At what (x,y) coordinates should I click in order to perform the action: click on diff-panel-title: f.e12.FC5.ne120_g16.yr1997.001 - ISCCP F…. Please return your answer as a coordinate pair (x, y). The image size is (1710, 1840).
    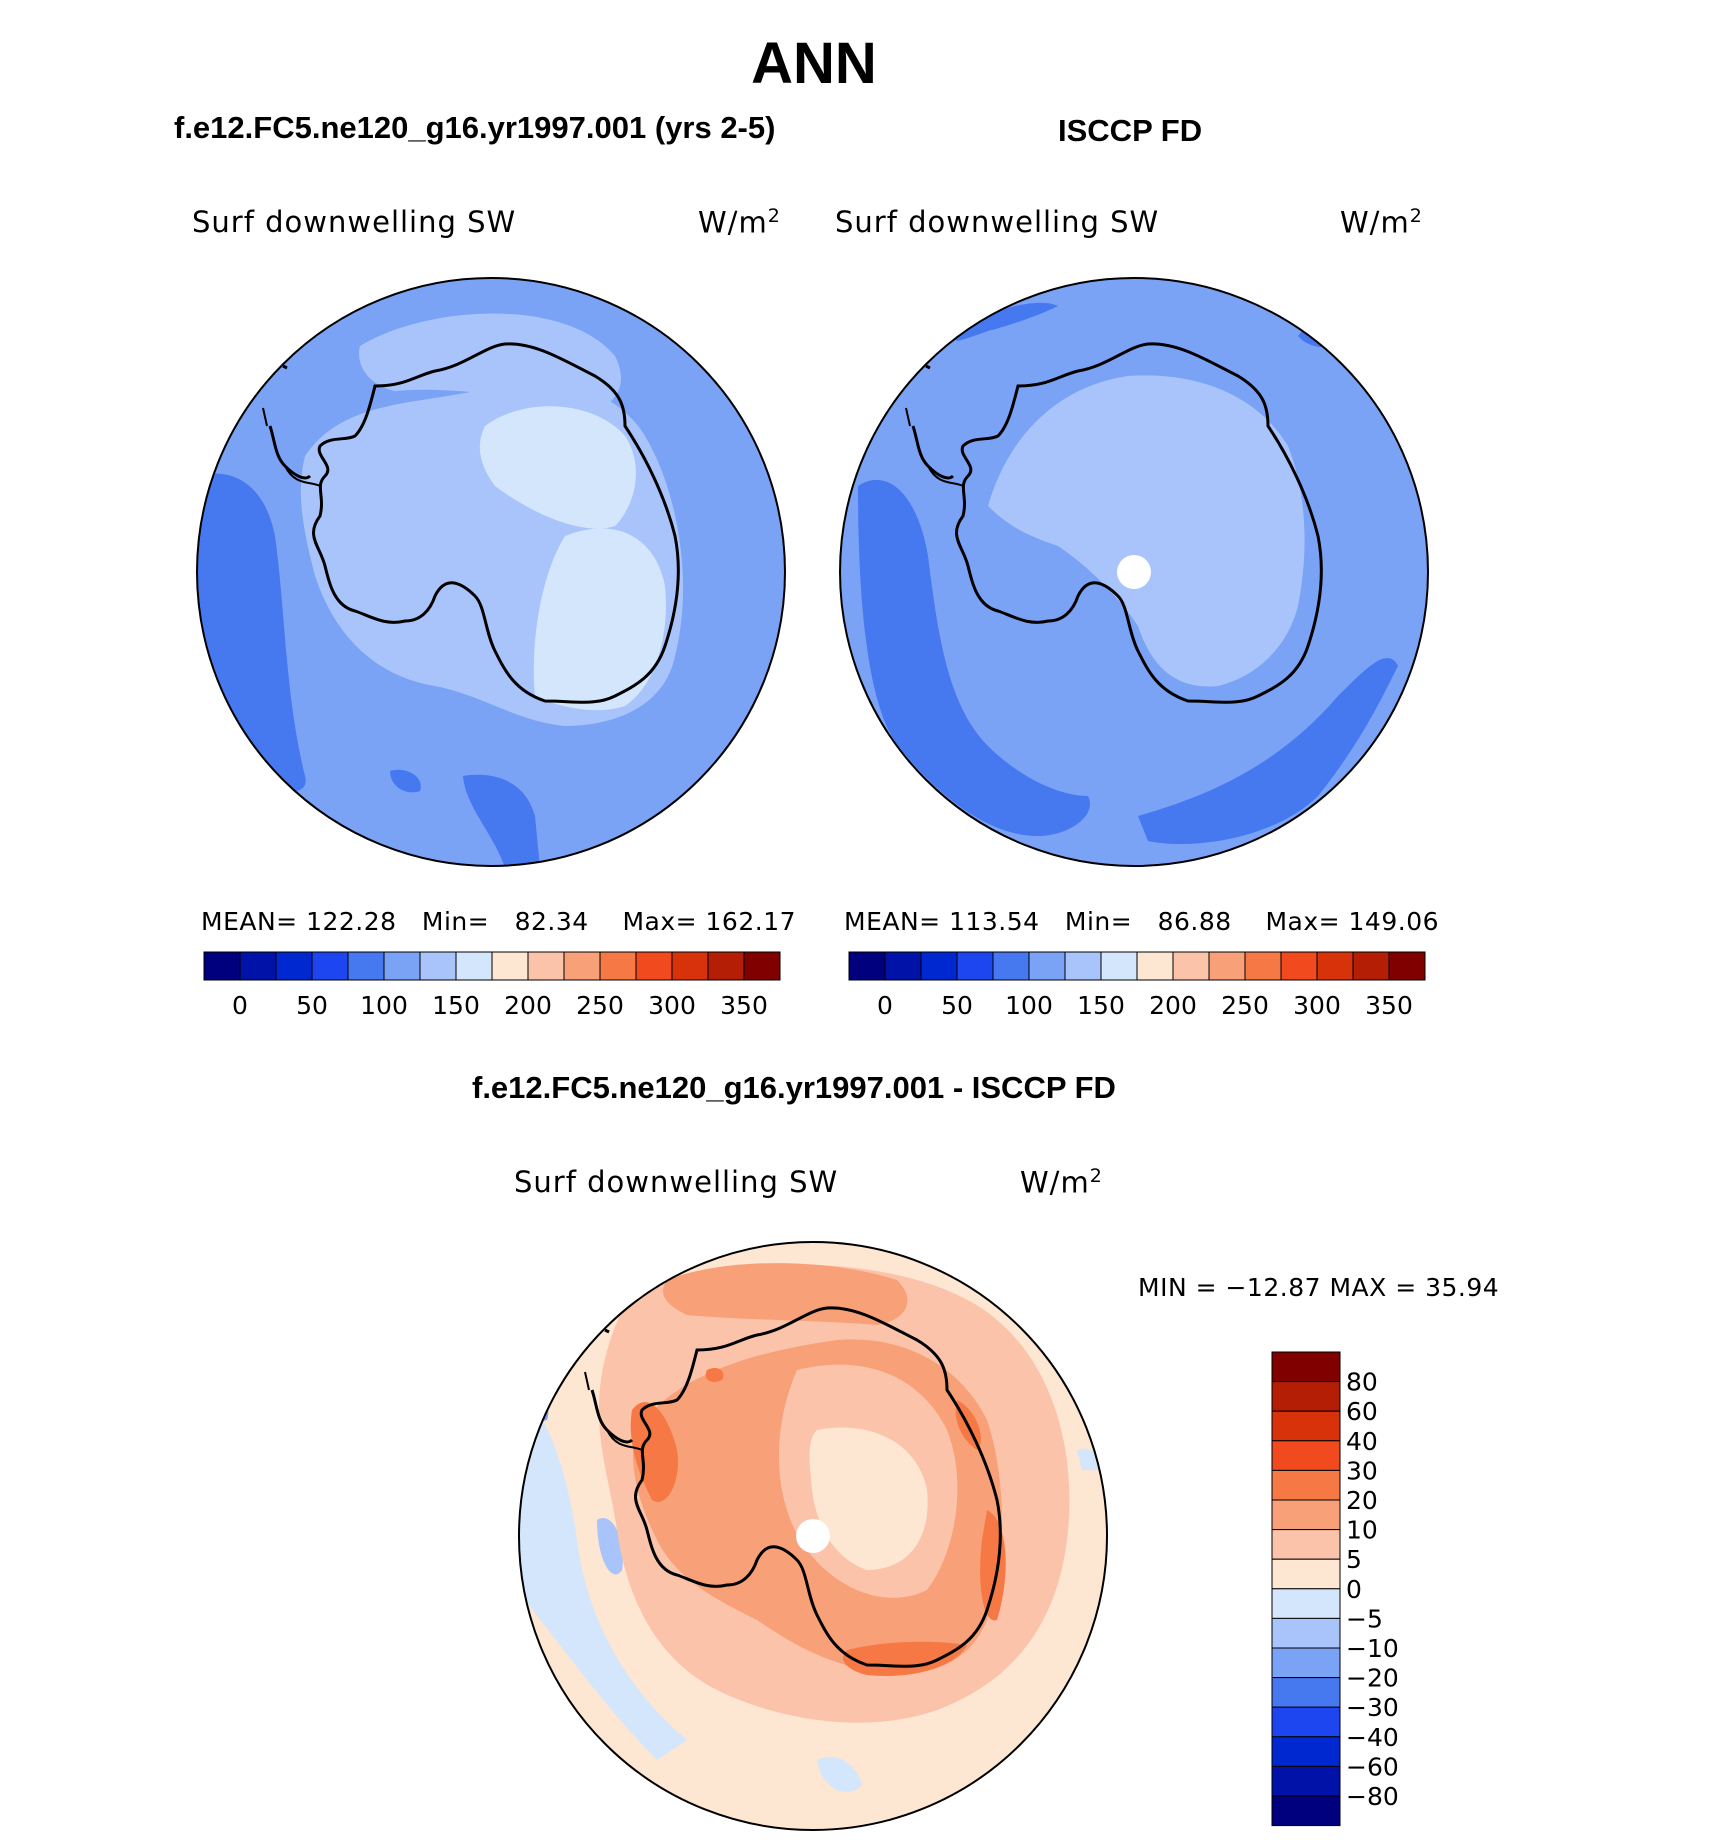
    Looking at the image, I should click on (794, 1087).